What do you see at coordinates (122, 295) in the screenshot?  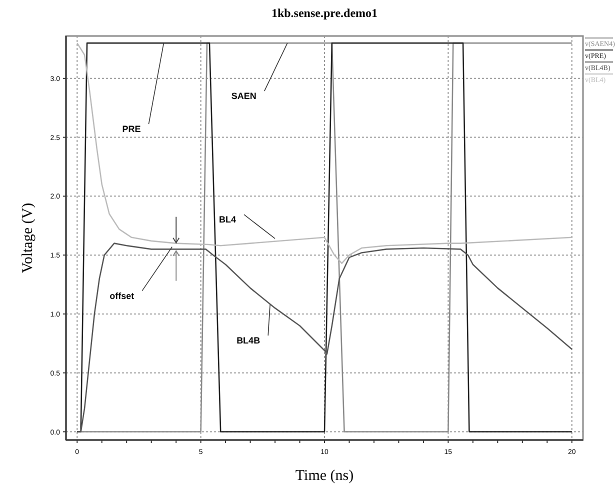 I see `annotation: offset` at bounding box center [122, 295].